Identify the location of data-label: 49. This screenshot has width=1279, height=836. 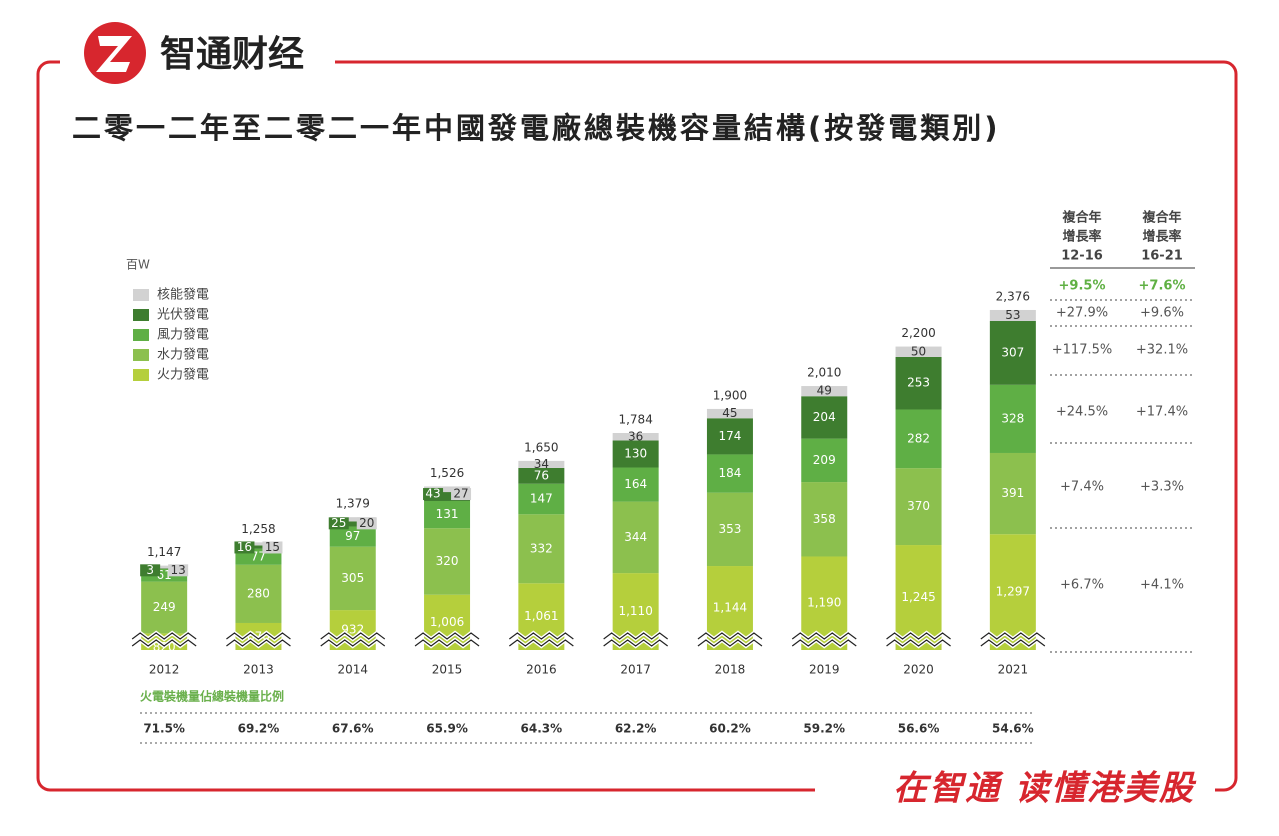
(824, 391).